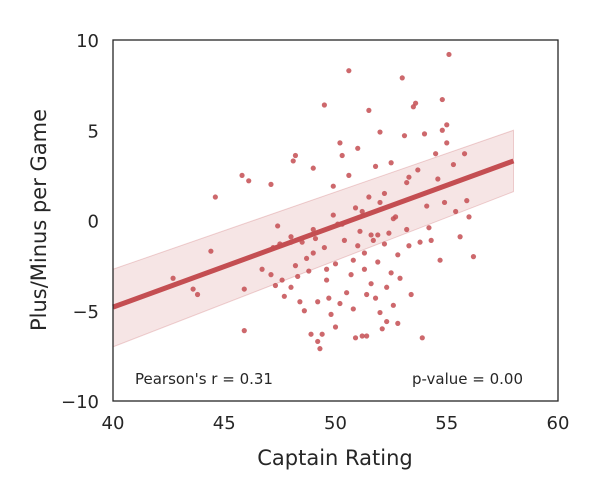  What do you see at coordinates (85, 312) in the screenshot?
I see `y-tick-label: −5` at bounding box center [85, 312].